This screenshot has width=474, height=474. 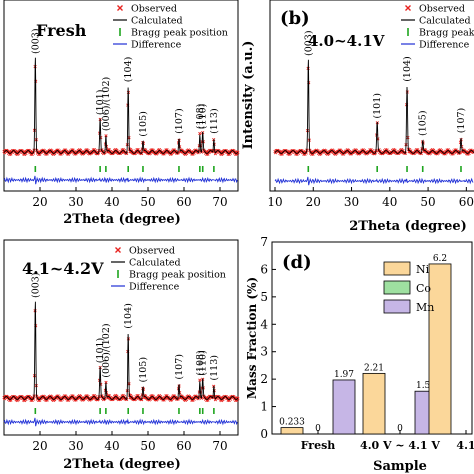 I want to click on y-axis-label: Mass Fraction (%), so click(x=252, y=338).